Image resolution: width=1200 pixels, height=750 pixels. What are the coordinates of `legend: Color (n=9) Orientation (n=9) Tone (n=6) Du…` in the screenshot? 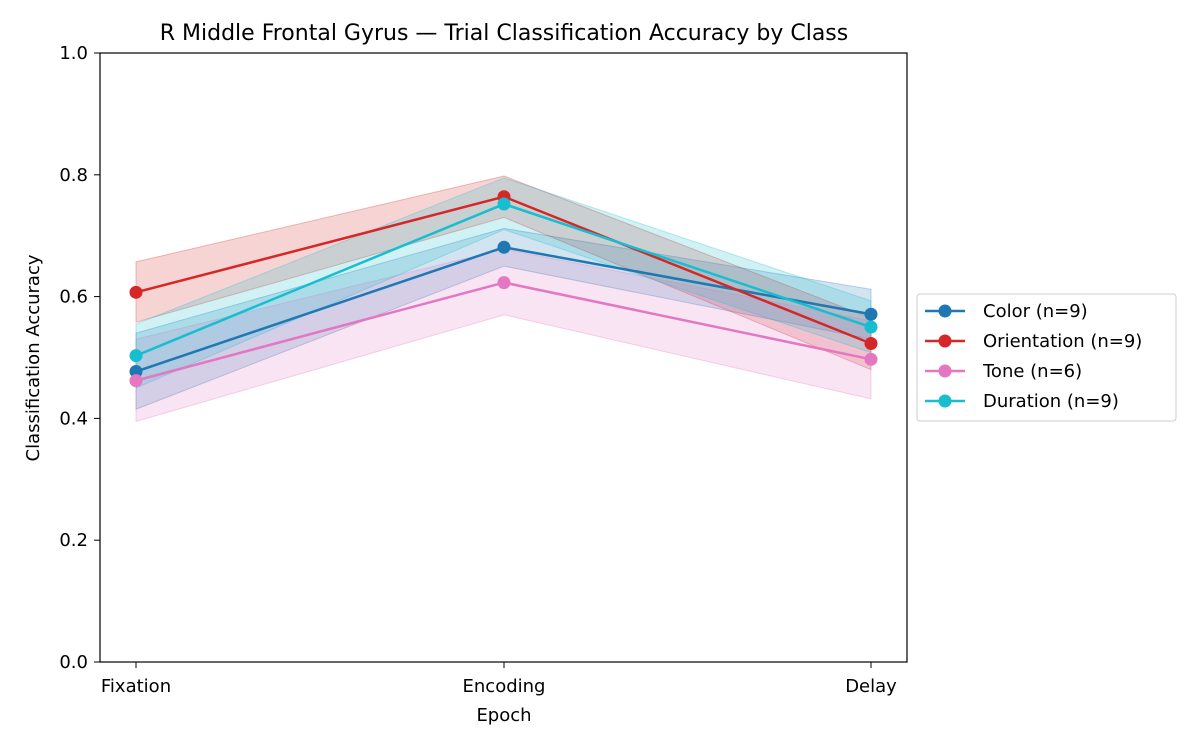 It's located at (1046, 357).